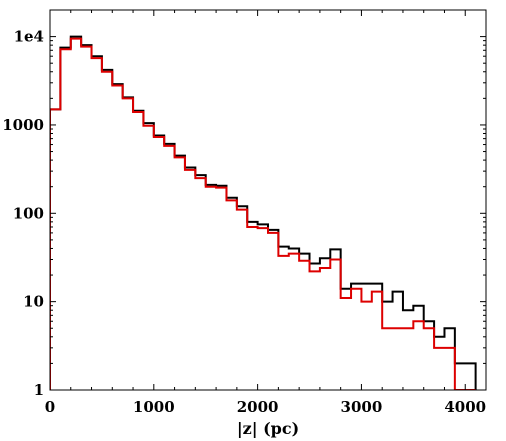 This screenshot has width=506, height=441. Describe the element at coordinates (23, 125) in the screenshot. I see `y-tick-label: 1000` at that location.